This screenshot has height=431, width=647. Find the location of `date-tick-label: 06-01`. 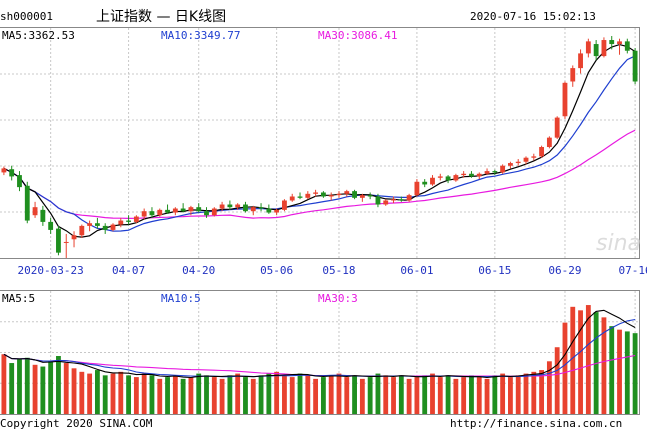

date-tick-label: 06-01 is located at coordinates (416, 270).